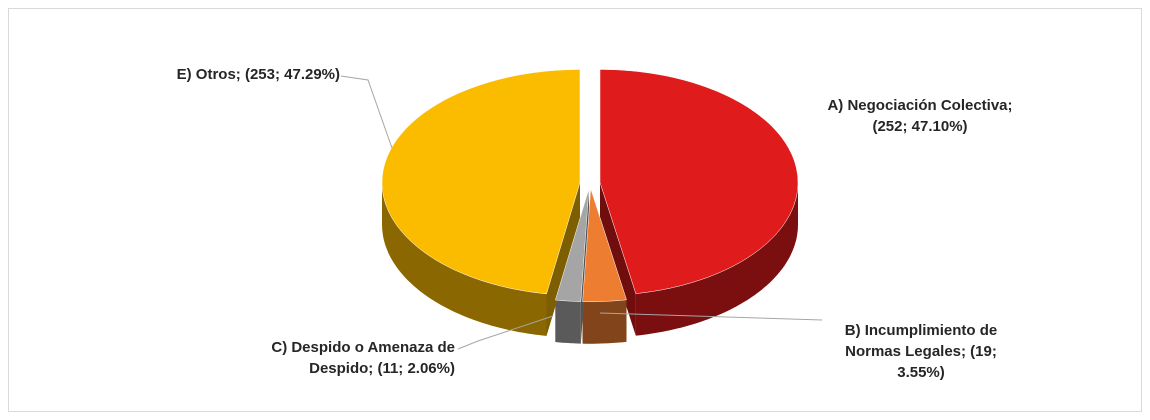 The height and width of the screenshot is (420, 1150). I want to click on data-label: A) Negociación Colectiva; (252; 47.10%), so click(920, 116).